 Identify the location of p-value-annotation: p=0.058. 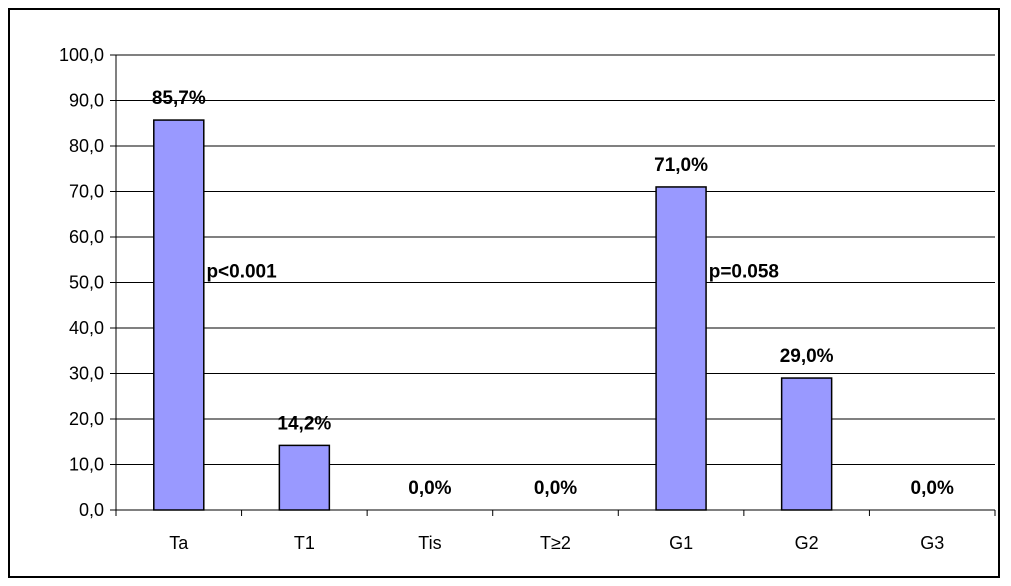
(744, 272).